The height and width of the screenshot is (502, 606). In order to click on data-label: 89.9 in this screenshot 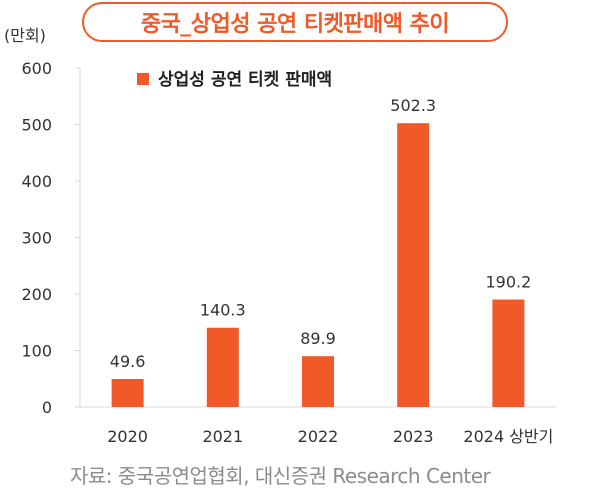, I will do `click(318, 338)`.